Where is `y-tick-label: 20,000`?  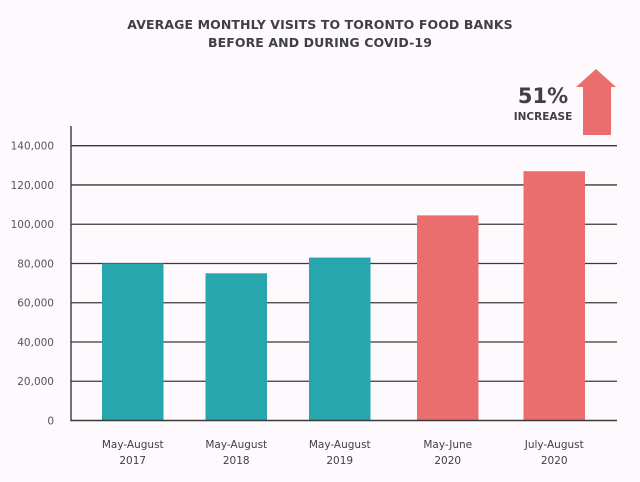
y-tick-label: 20,000 is located at coordinates (35, 382).